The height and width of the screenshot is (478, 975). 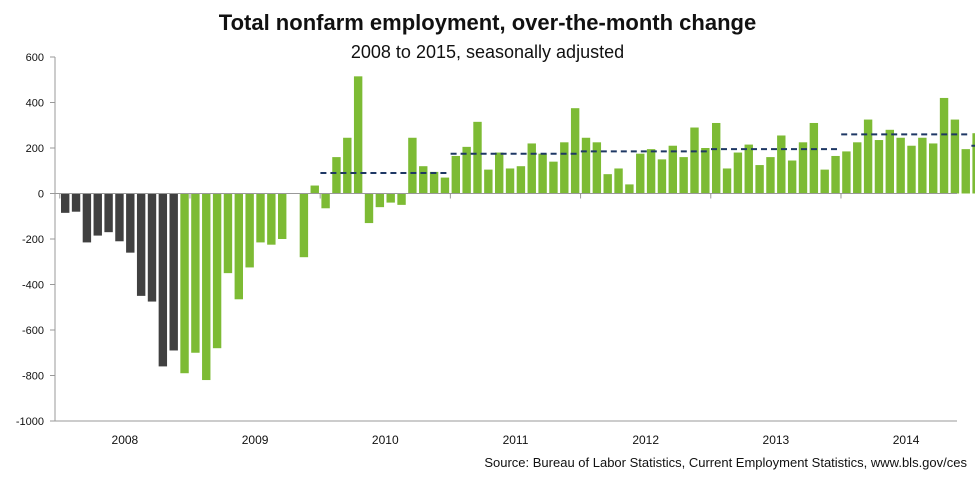 What do you see at coordinates (906, 440) in the screenshot?
I see `x-tick-label: 2014` at bounding box center [906, 440].